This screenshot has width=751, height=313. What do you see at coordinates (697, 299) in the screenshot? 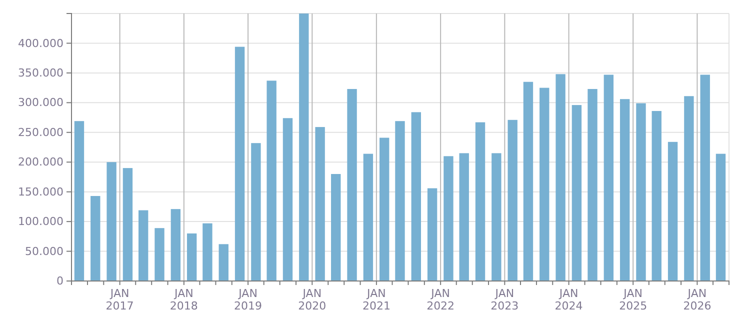
I see `x-tick-label: JAN 2026` at bounding box center [697, 299].